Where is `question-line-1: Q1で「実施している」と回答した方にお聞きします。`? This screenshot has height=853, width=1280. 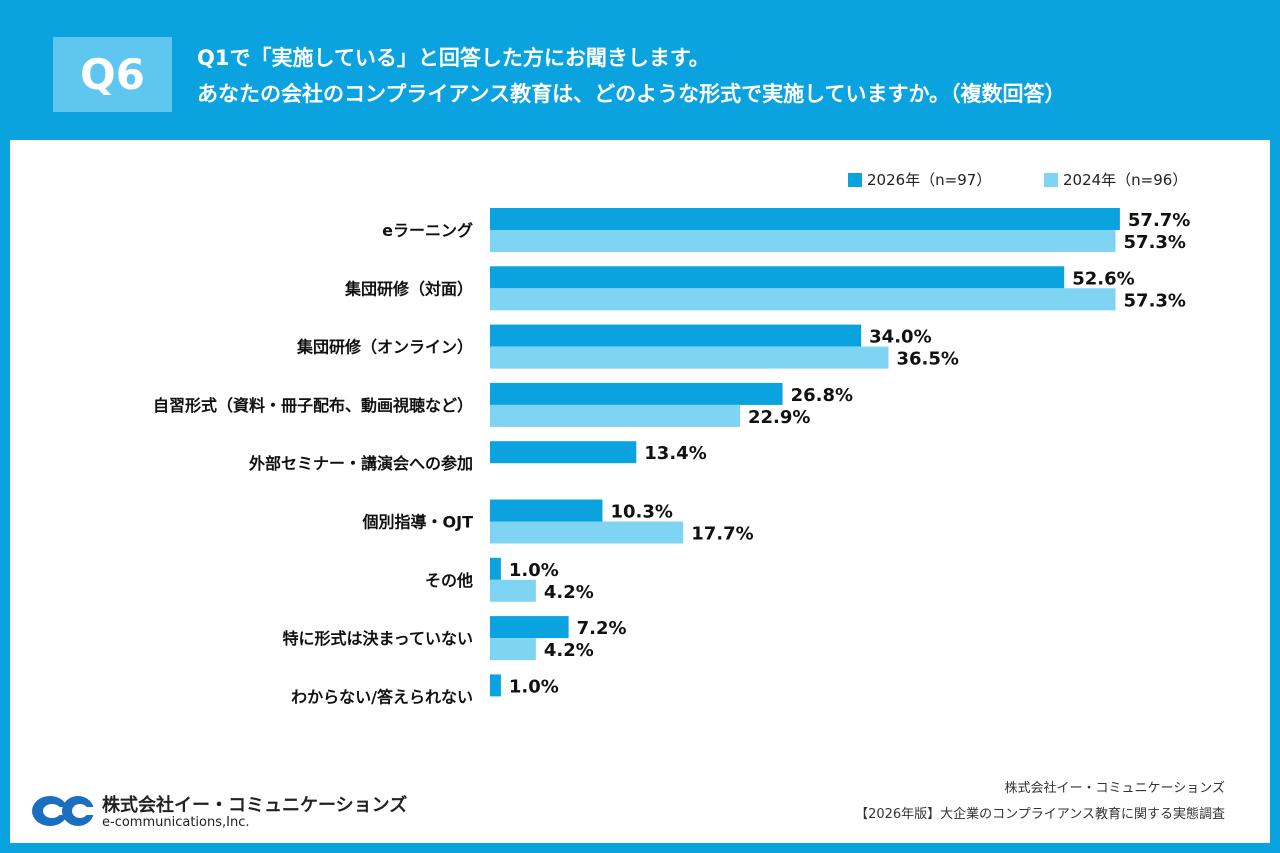
question-line-1: Q1で「実施している」と回答した方にお聞きします。 is located at coordinates (453, 58).